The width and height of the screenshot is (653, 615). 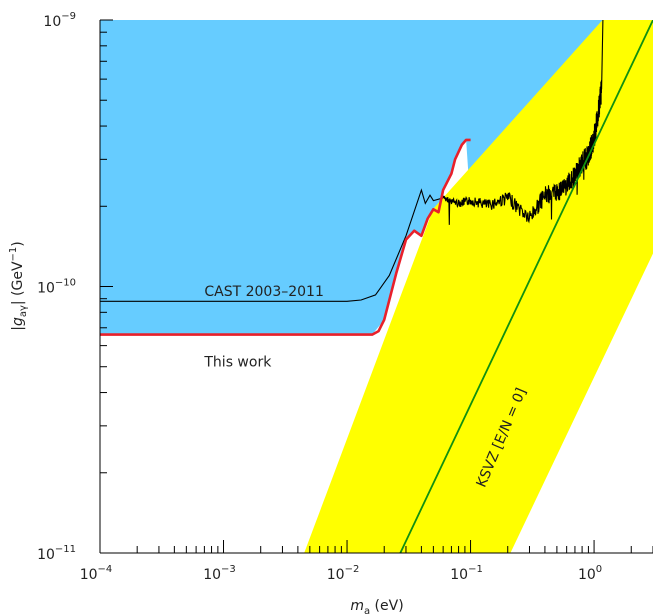 What do you see at coordinates (56, 553) in the screenshot?
I see `y-tick-label: 10−11` at bounding box center [56, 553].